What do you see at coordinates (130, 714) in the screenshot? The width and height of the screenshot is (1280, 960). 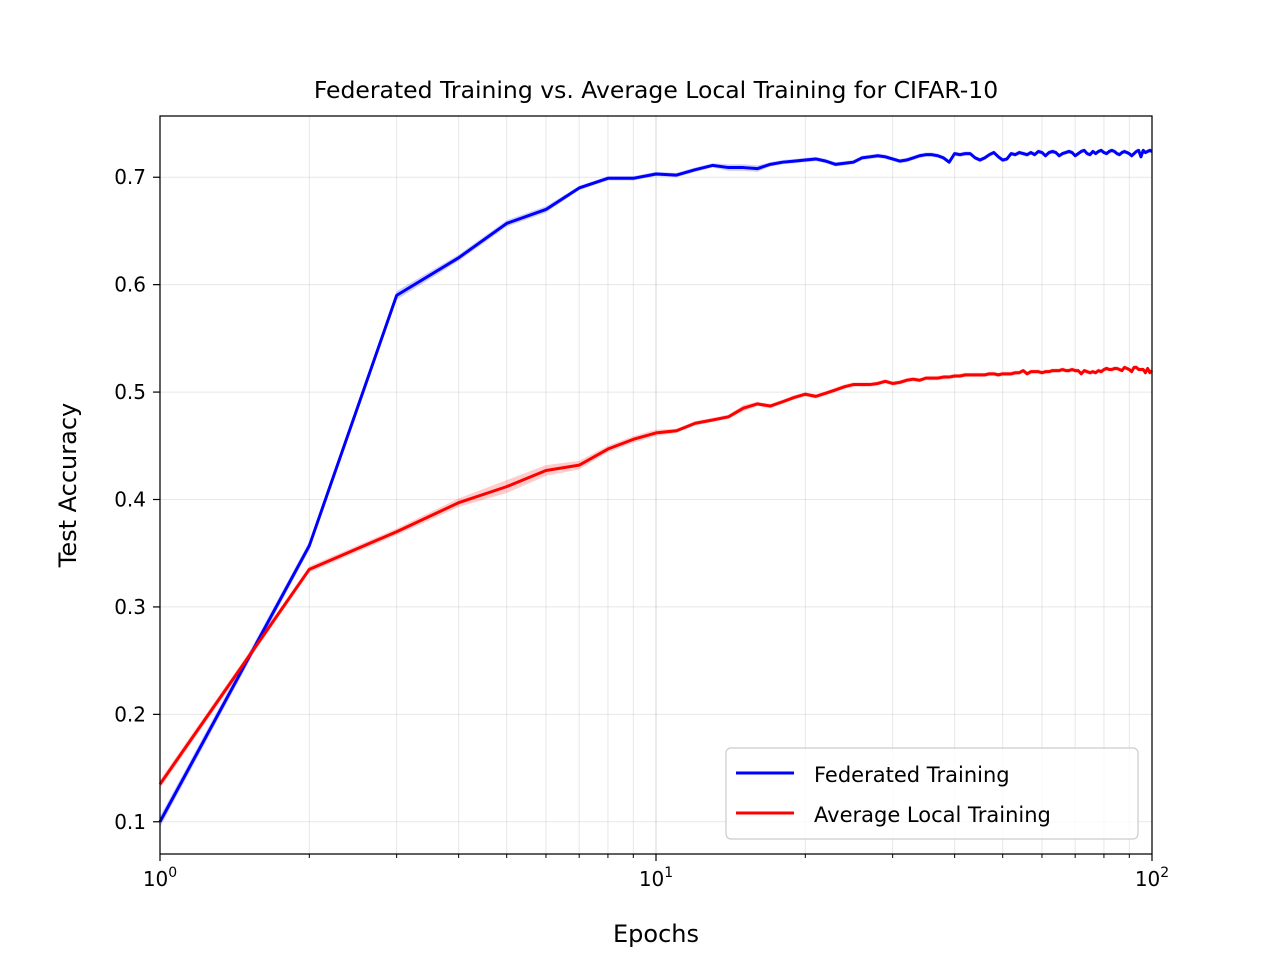 I see `y-tick-label: 0.2` at bounding box center [130, 714].